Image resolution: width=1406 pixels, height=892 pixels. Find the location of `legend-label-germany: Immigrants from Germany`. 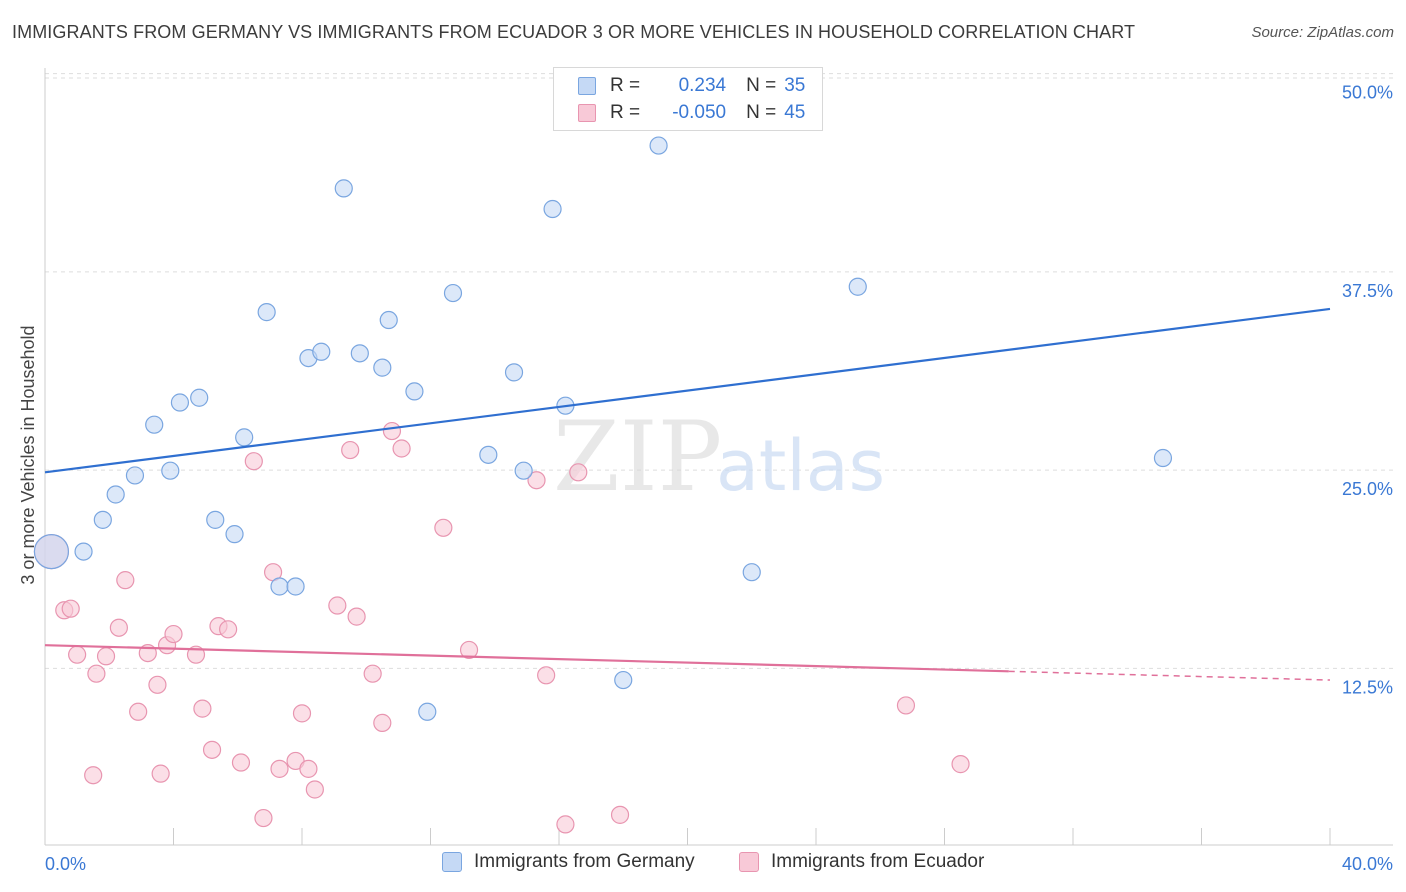

legend-label-germany: Immigrants from Germany is located at coordinates (584, 861).